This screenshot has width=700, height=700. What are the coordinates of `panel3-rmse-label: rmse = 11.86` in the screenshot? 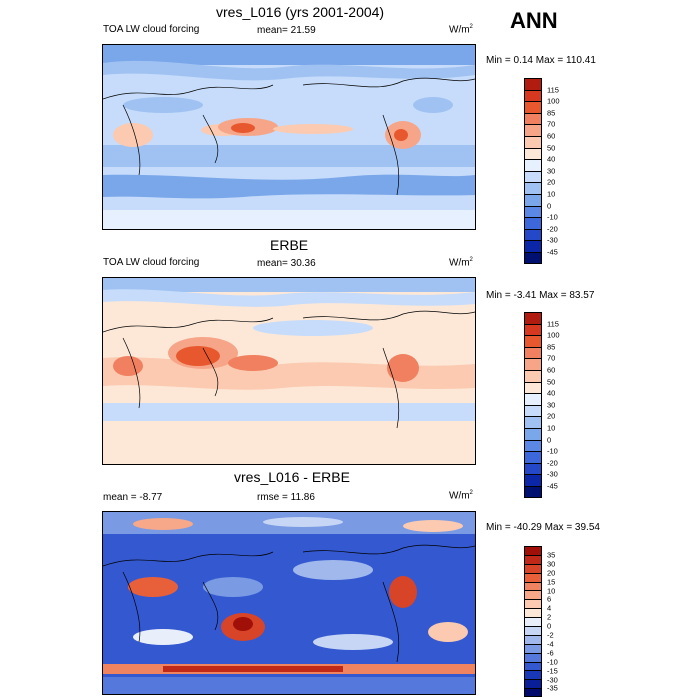 It's located at (286, 497).